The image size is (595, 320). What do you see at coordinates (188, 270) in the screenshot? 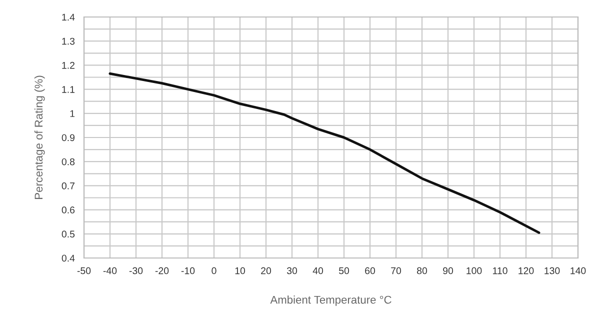
I see `x-tick-label: -10` at bounding box center [188, 270].